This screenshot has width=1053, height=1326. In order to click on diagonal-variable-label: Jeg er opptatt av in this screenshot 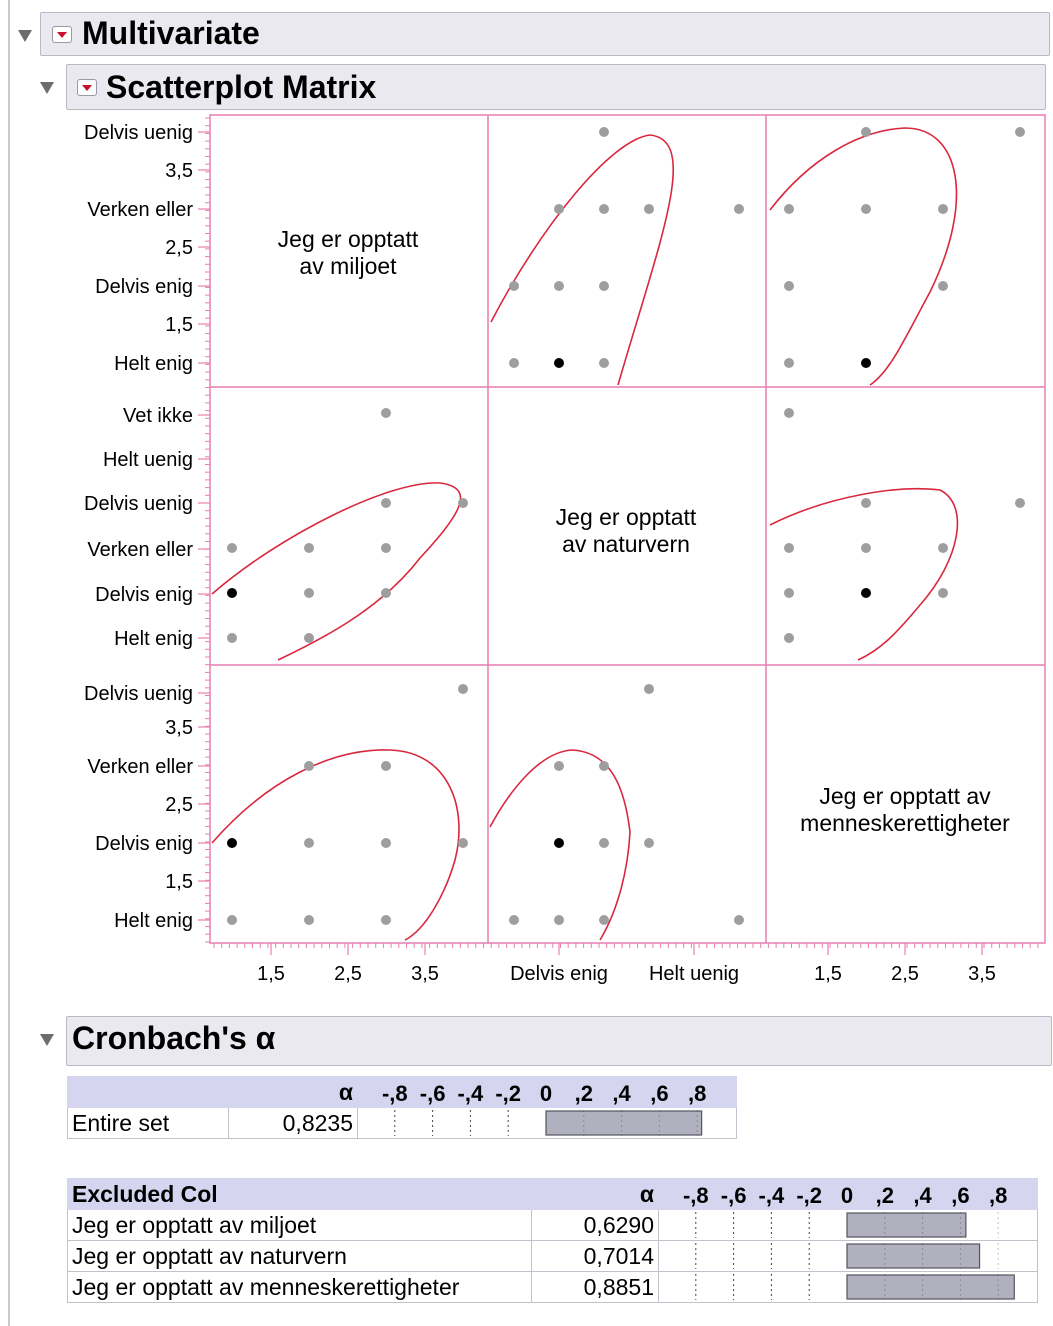, I will do `click(905, 796)`.